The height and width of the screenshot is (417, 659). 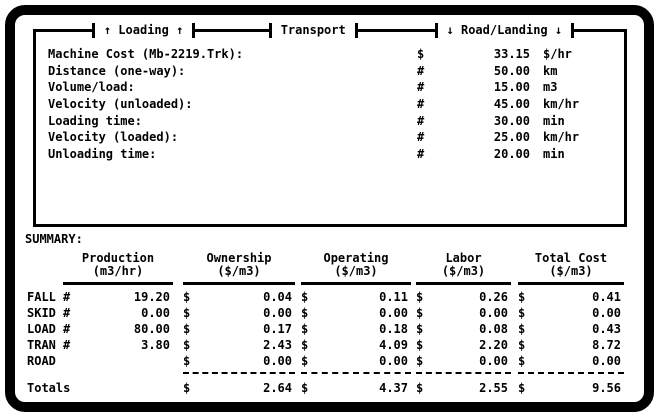 What do you see at coordinates (277, 329) in the screenshot?
I see `ownership-value: 0.17` at bounding box center [277, 329].